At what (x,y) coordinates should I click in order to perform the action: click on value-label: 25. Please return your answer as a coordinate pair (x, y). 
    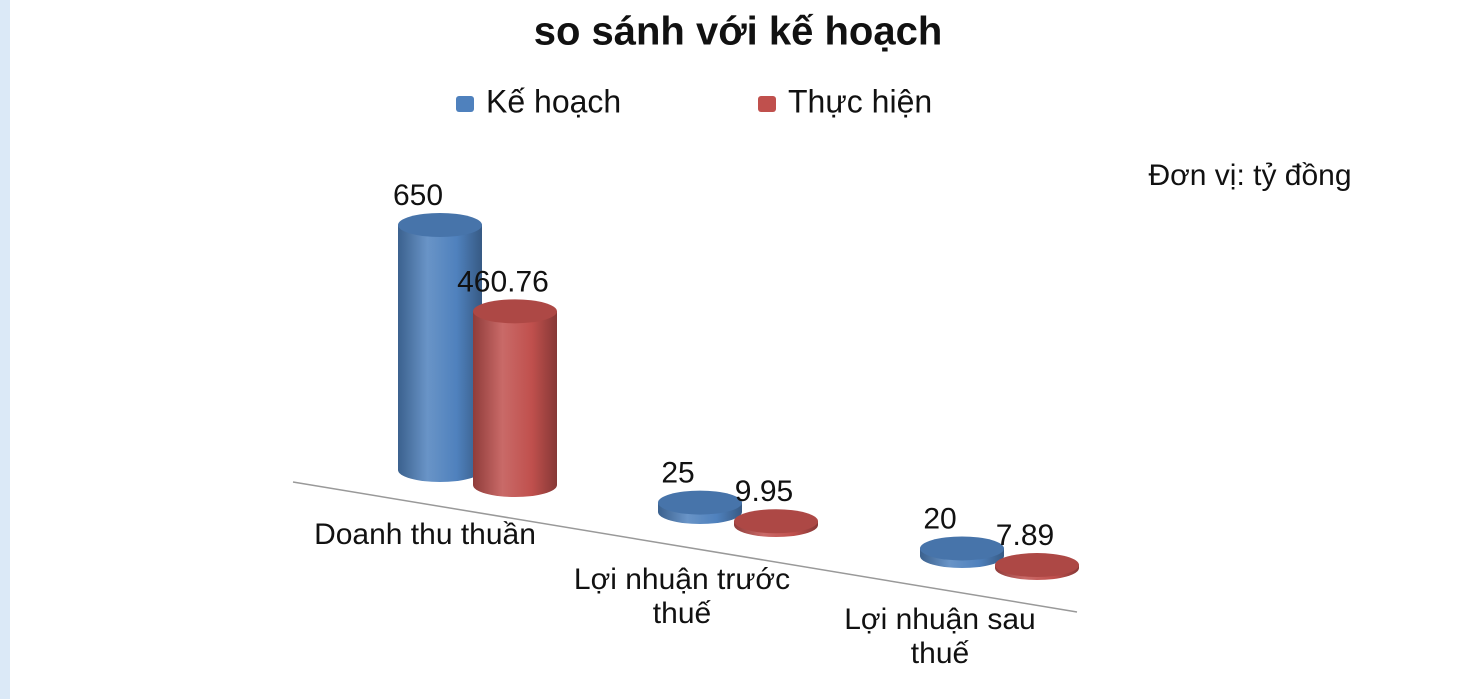
    Looking at the image, I should click on (677, 472).